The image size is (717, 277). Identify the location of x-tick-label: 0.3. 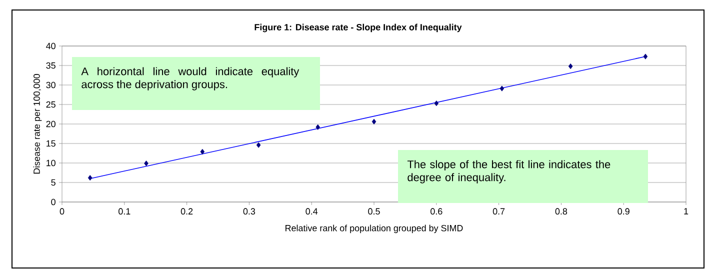
(249, 211).